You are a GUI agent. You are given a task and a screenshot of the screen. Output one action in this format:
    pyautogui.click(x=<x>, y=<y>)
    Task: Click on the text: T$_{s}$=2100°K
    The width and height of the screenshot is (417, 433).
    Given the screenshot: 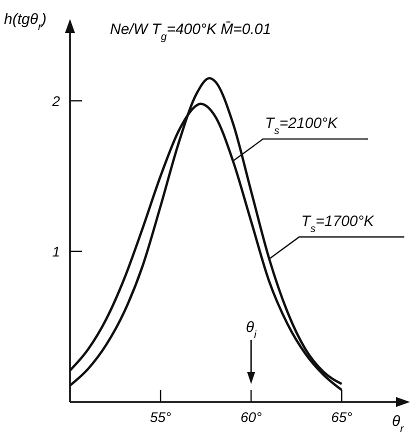 What is the action you would take?
    pyautogui.click(x=302, y=126)
    